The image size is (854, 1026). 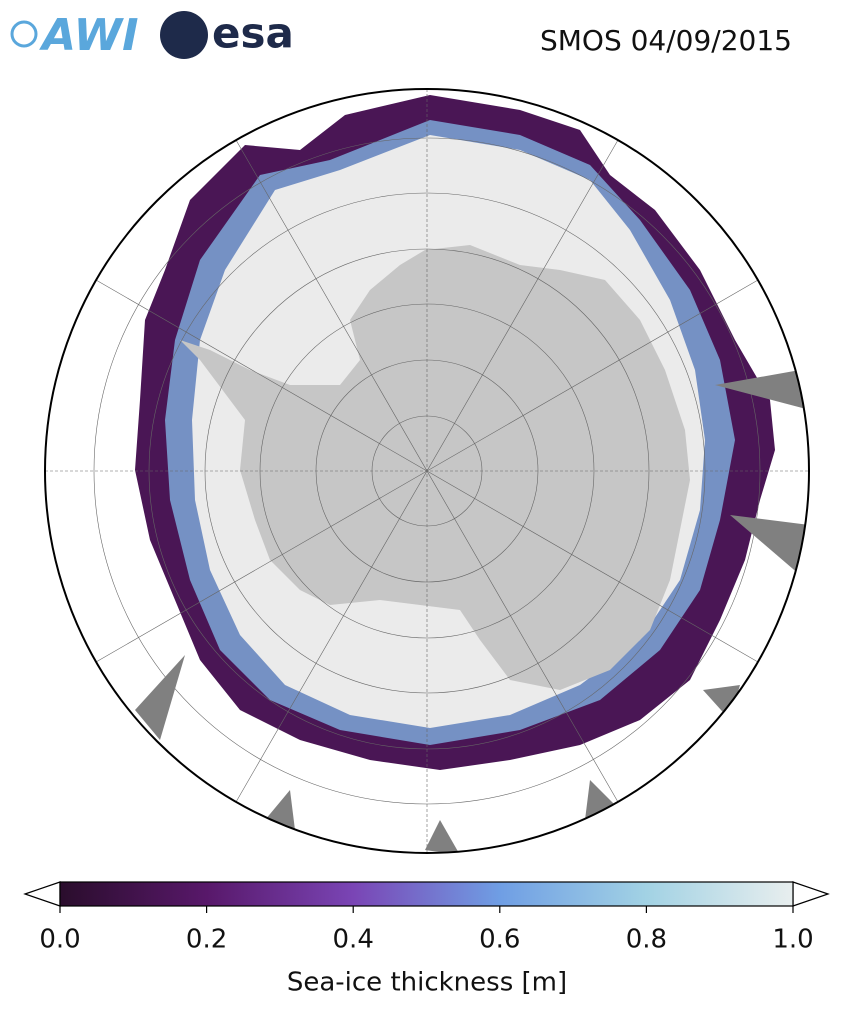 I want to click on colorbar-tick-label: 0.8, so click(x=646, y=940).